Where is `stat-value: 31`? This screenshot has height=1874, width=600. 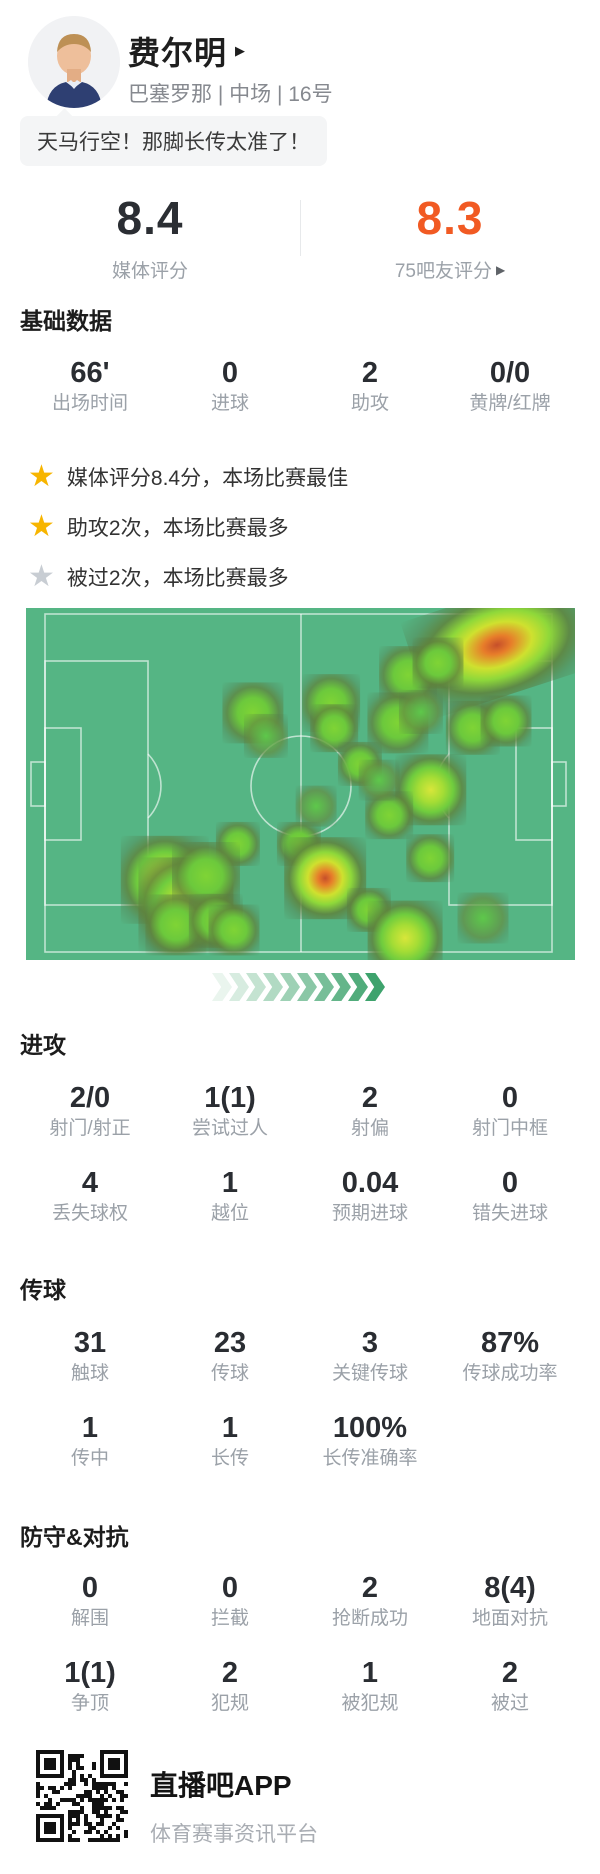
stat-value: 31 is located at coordinates (90, 1343).